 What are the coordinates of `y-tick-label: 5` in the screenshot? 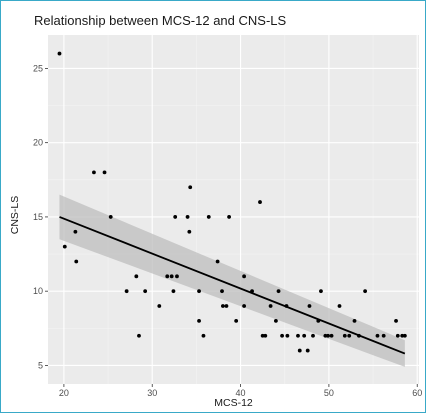 It's located at (40, 365).